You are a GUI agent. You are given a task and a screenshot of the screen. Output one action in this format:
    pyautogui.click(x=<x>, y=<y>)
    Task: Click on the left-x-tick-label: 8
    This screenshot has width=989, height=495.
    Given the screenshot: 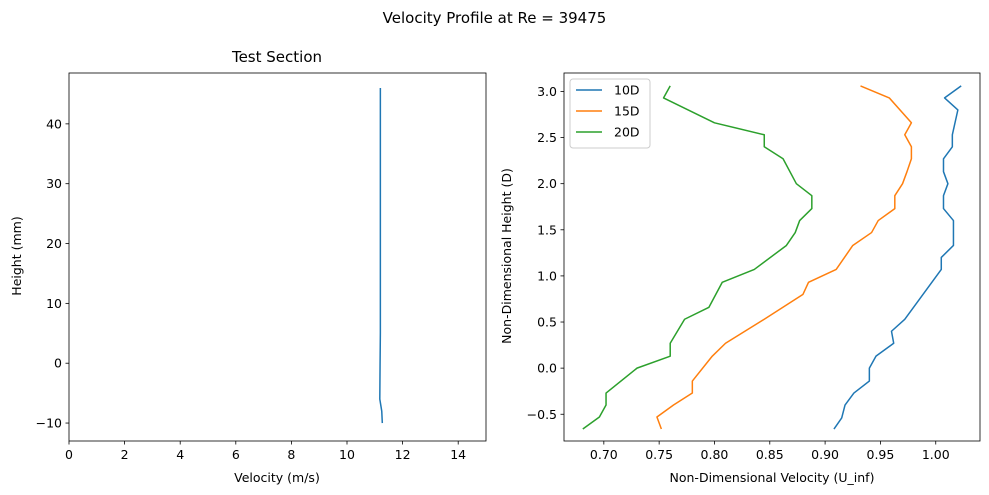 What is the action you would take?
    pyautogui.click(x=291, y=454)
    